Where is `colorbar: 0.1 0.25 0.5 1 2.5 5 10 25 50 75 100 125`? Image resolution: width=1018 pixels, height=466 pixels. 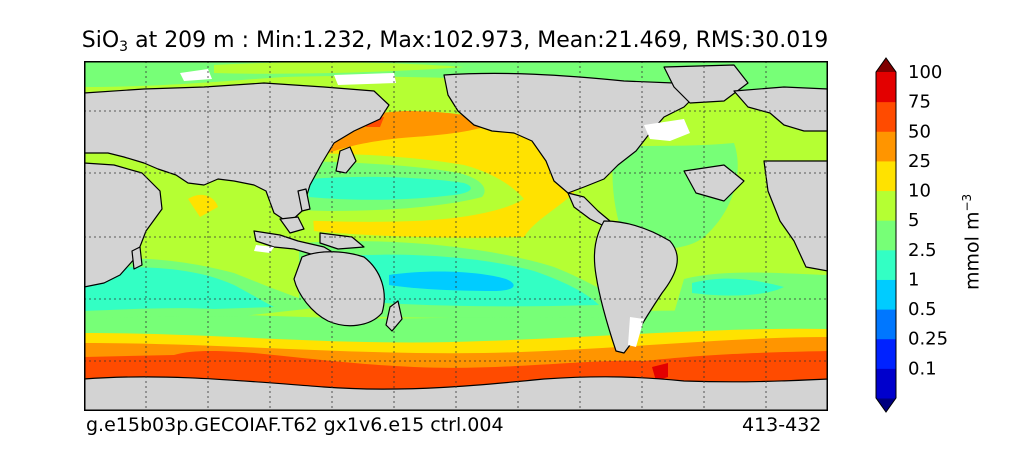 colorbar: 0.1 0.25 0.5 1 2.5 5 10 25 50 75 100 125 is located at coordinates (911, 231).